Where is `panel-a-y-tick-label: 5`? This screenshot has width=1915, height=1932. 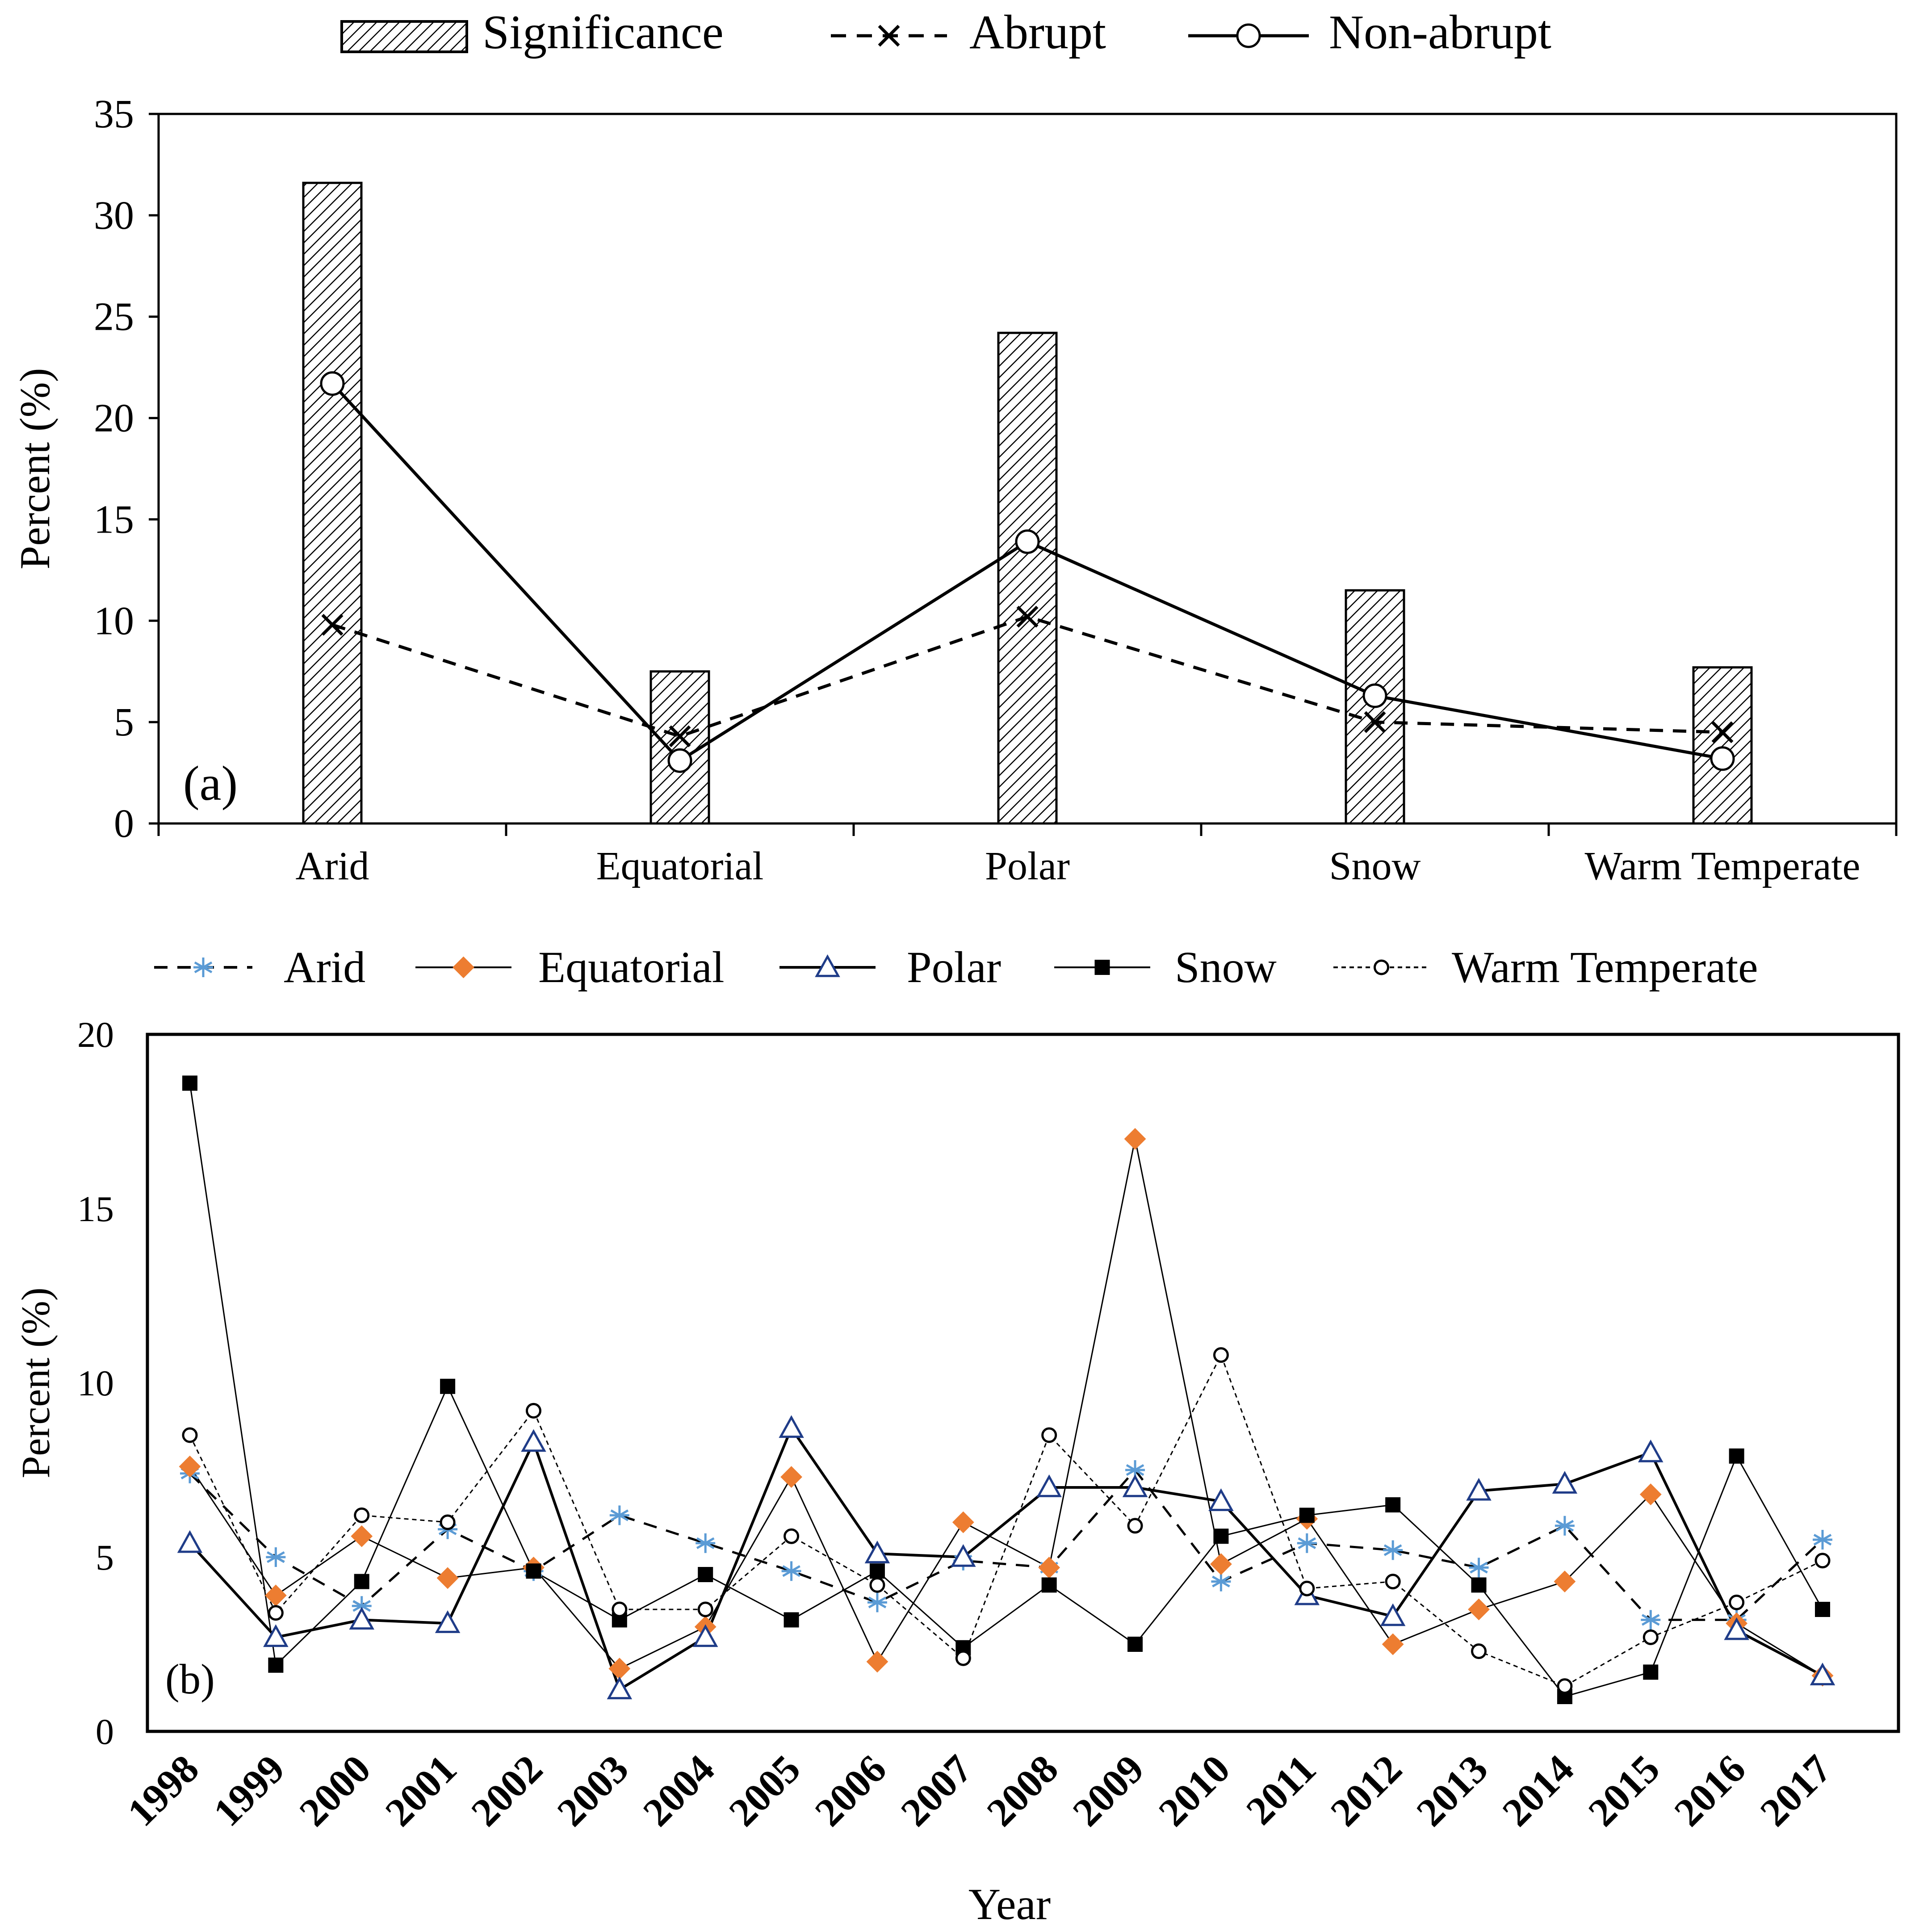 panel-a-y-tick-label: 5 is located at coordinates (124, 722).